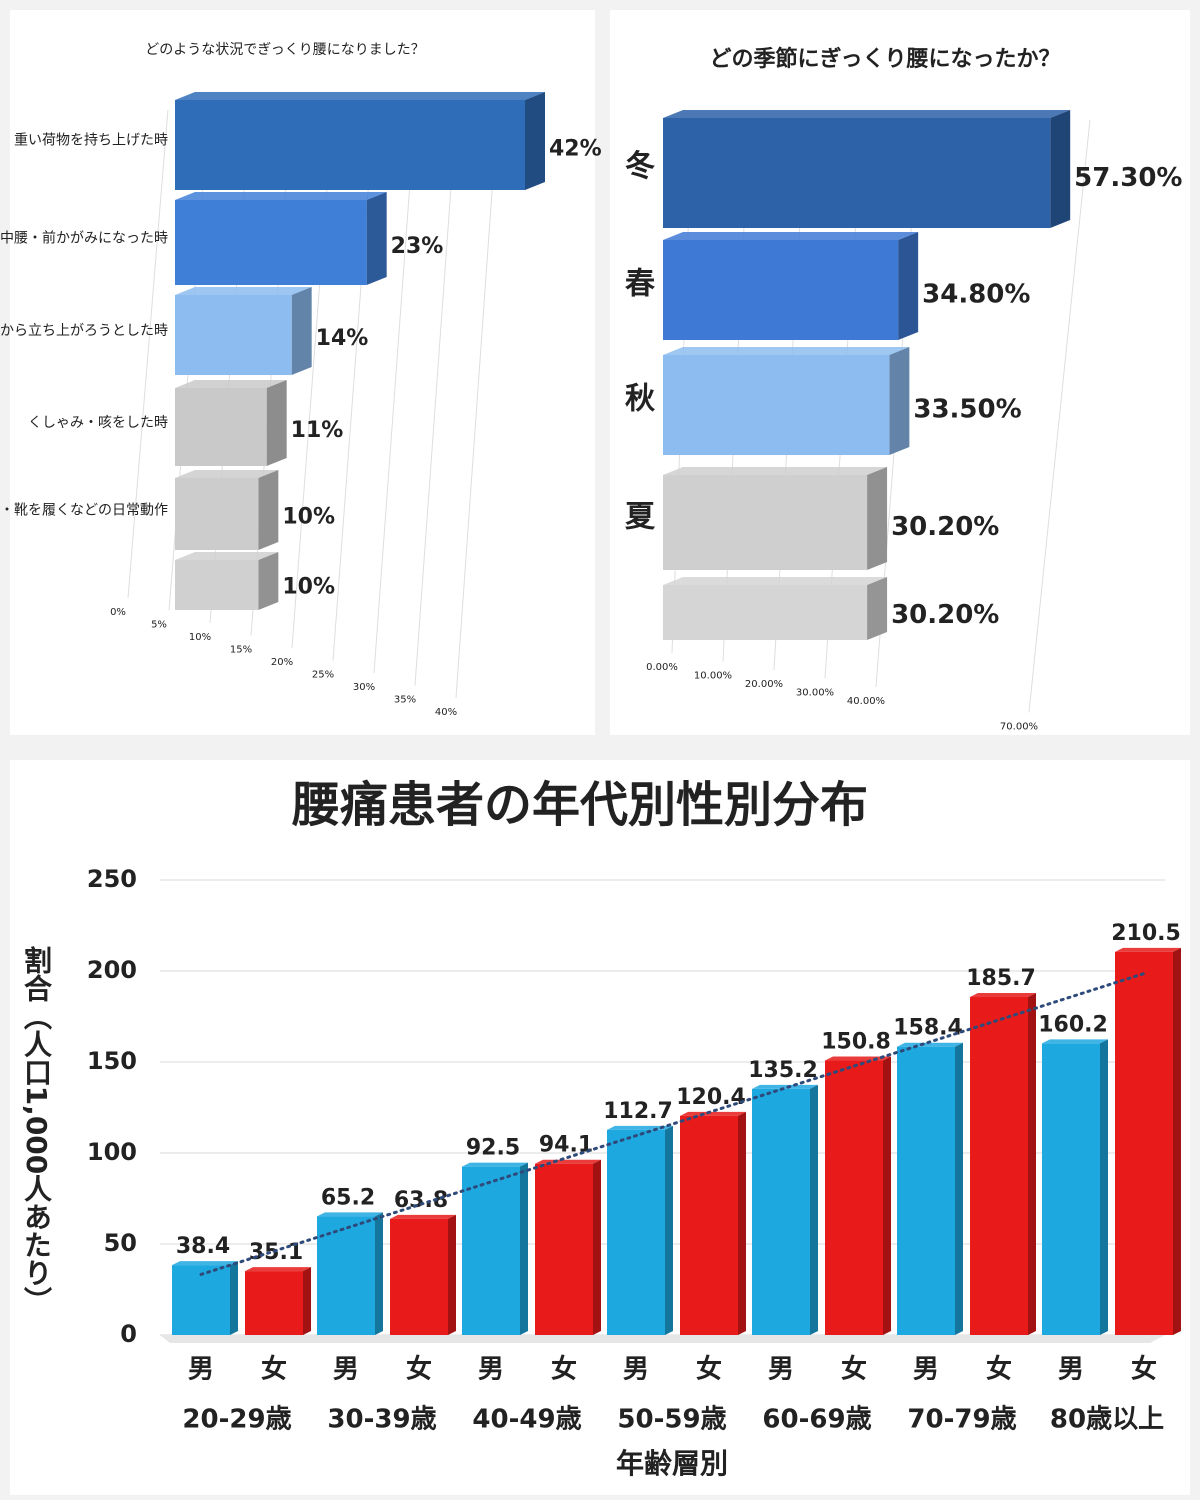 The width and height of the screenshot is (1200, 1500). I want to click on x-tick-label: 40%, so click(446, 712).